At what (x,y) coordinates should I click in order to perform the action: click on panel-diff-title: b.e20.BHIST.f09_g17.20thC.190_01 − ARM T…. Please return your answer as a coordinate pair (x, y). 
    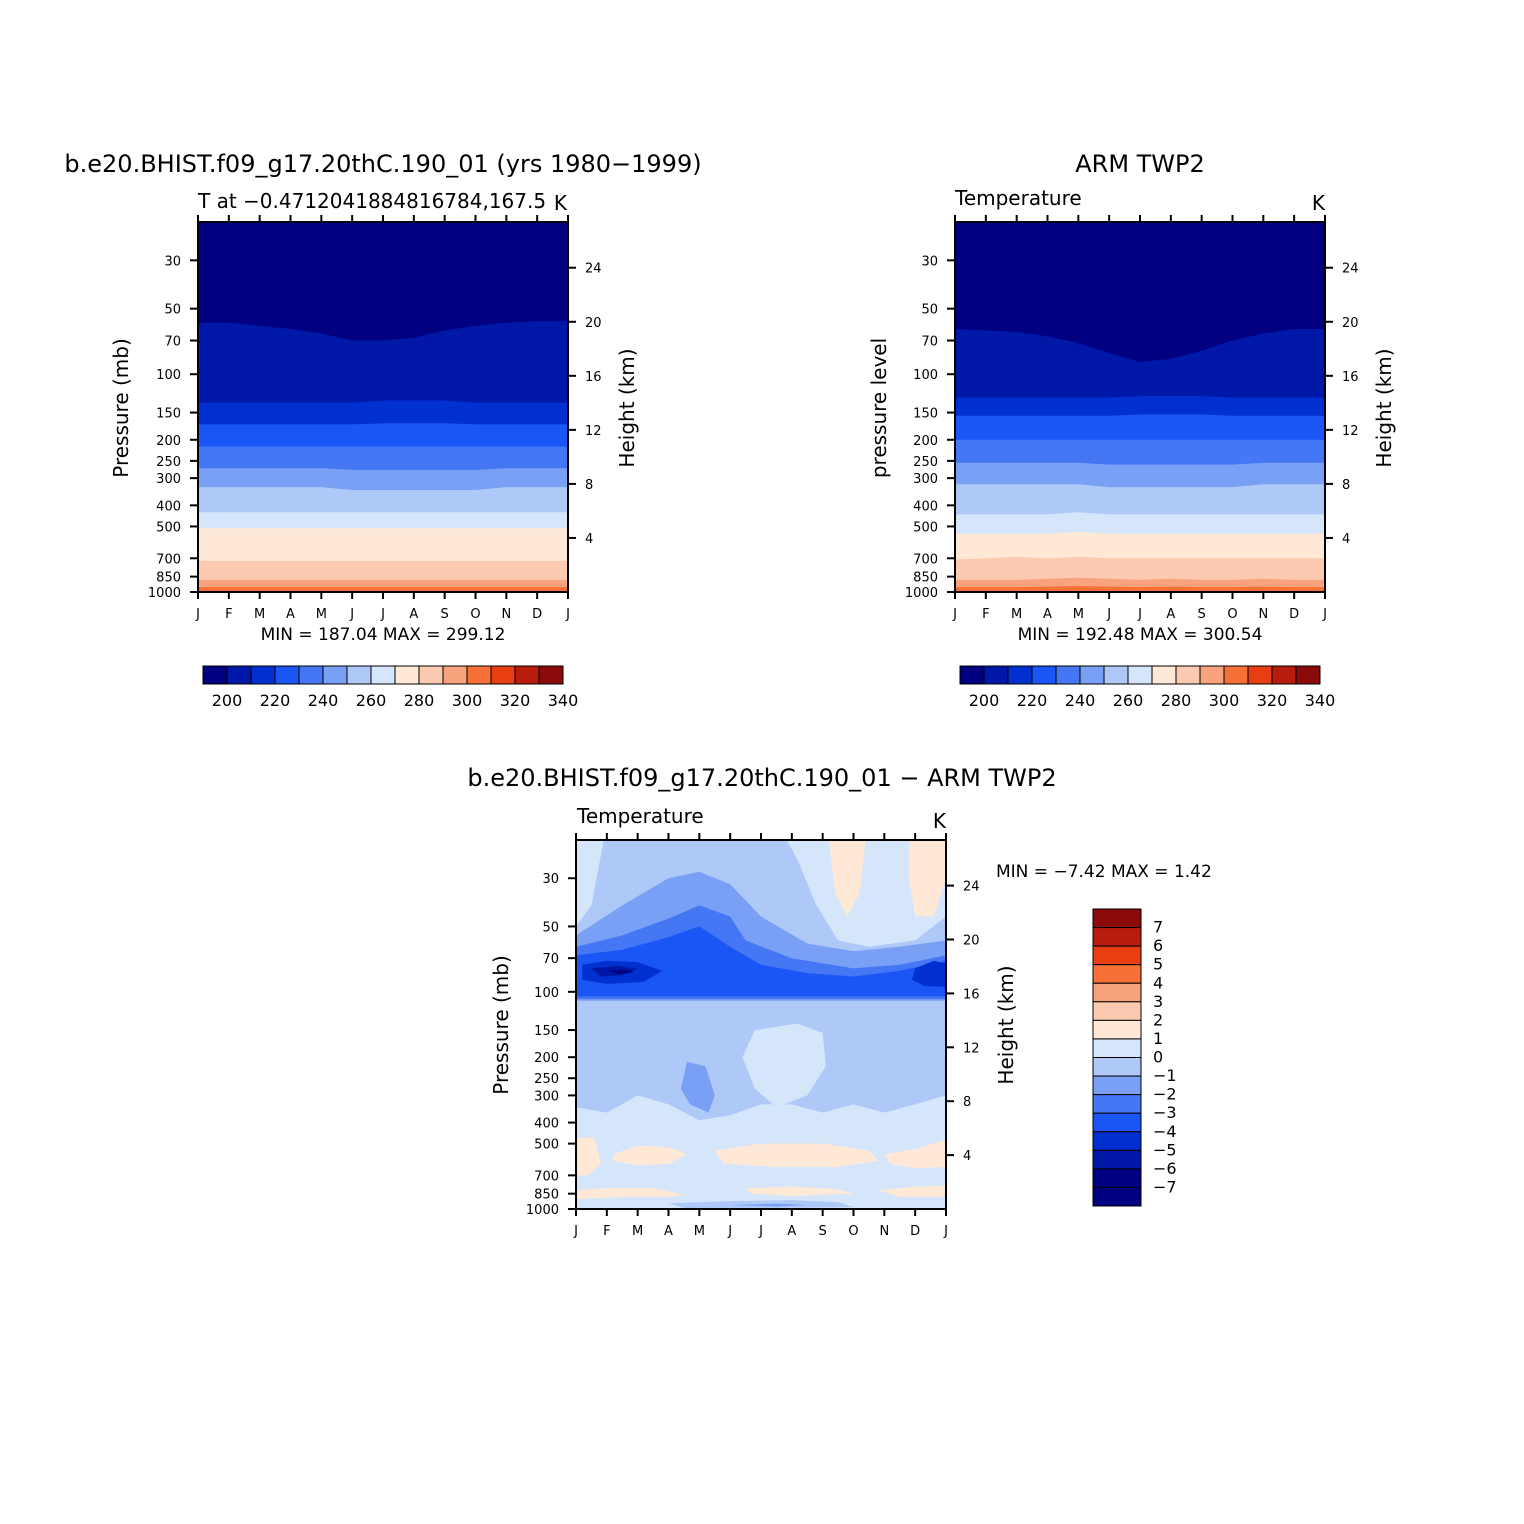
    Looking at the image, I should click on (761, 778).